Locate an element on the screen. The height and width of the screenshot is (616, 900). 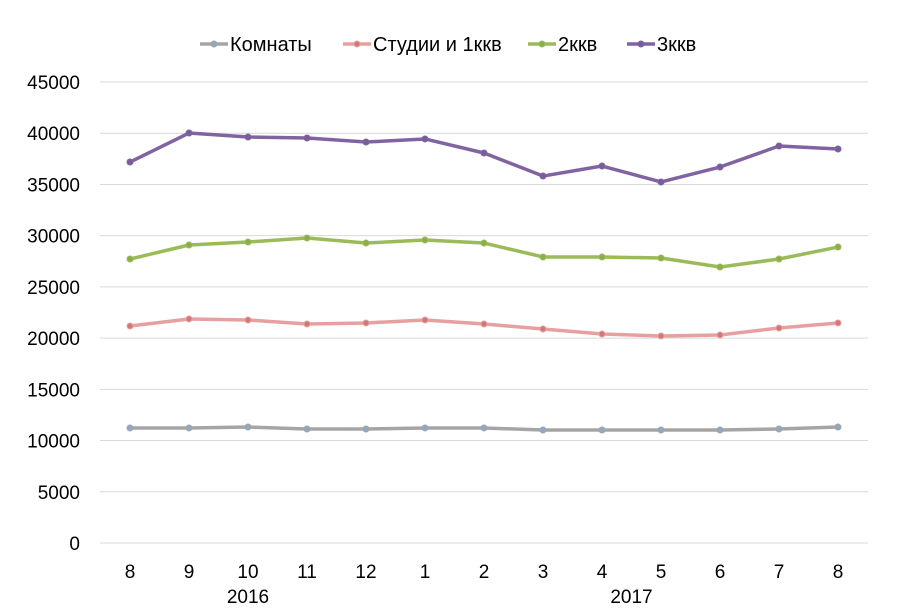
year-labels: 2016 2017 is located at coordinates (440, 597).